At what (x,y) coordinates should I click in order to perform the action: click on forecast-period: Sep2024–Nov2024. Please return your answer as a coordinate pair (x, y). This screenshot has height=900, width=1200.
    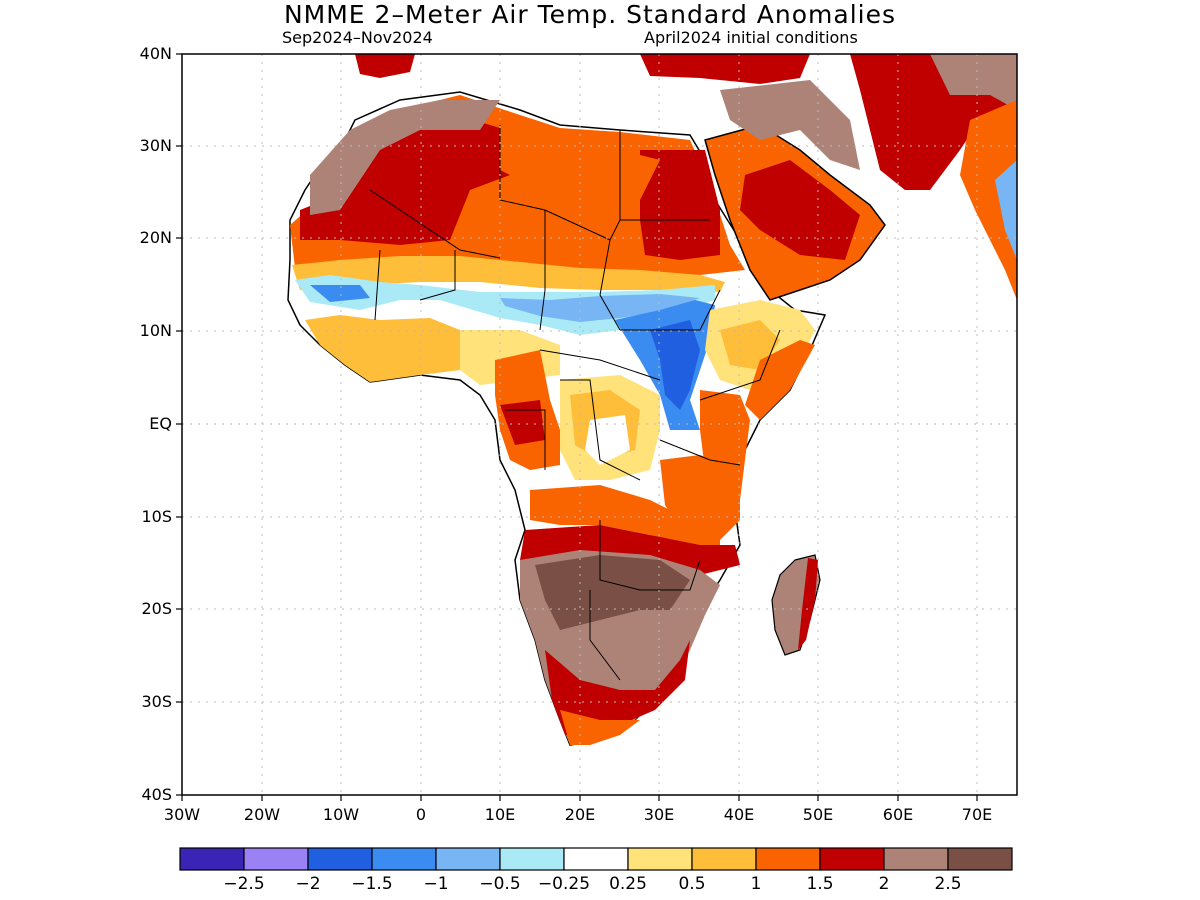
    Looking at the image, I should click on (357, 37).